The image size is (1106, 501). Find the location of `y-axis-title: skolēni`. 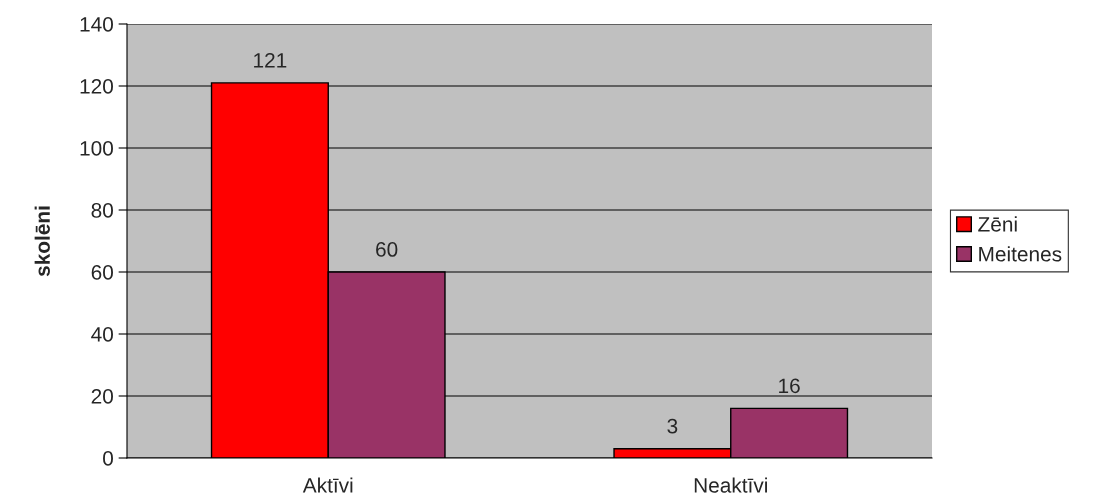

y-axis-title: skolēni is located at coordinates (42, 241).